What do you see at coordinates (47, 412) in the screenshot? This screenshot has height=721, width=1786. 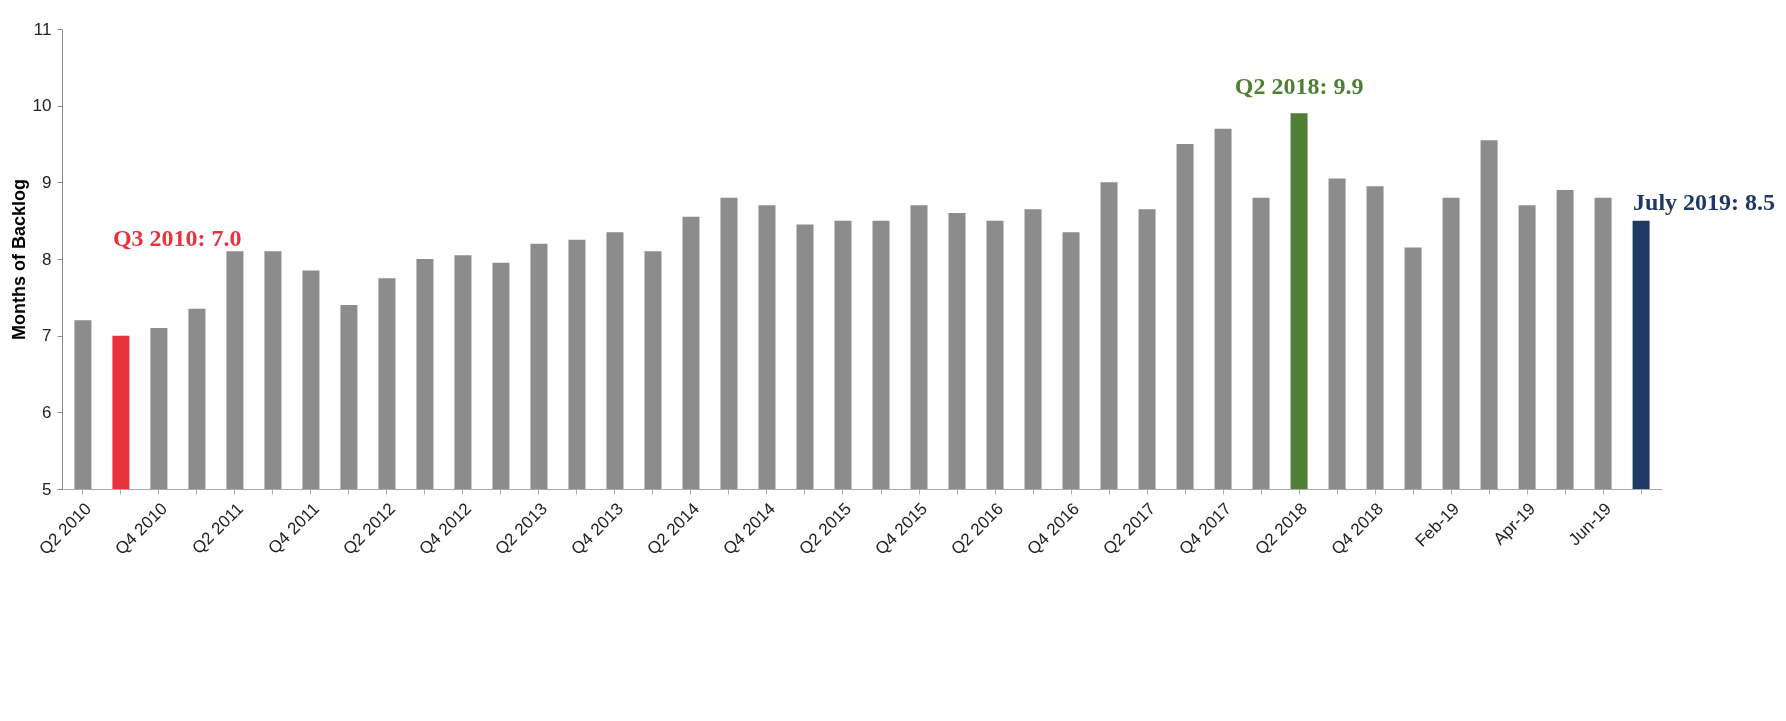 I see `y-tick-label: 6` at bounding box center [47, 412].